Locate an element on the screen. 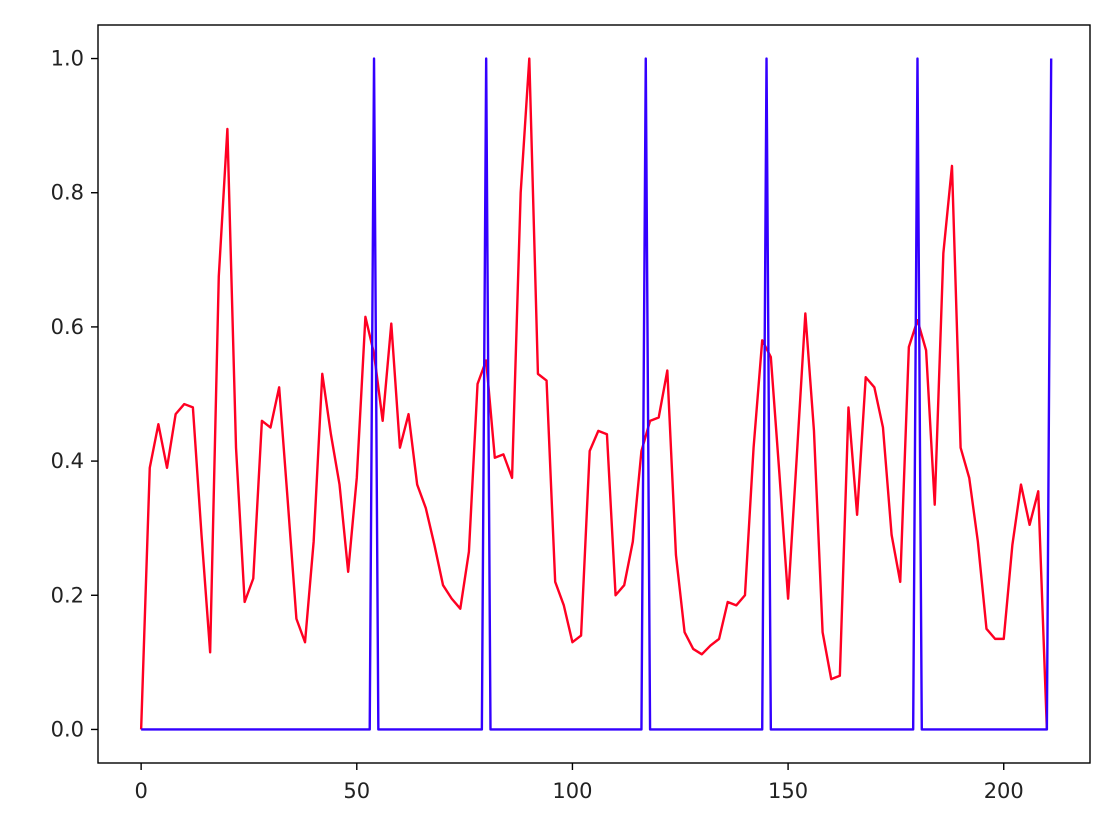 The width and height of the screenshot is (1110, 832). y-tick-label: 0.2 is located at coordinates (67, 595).